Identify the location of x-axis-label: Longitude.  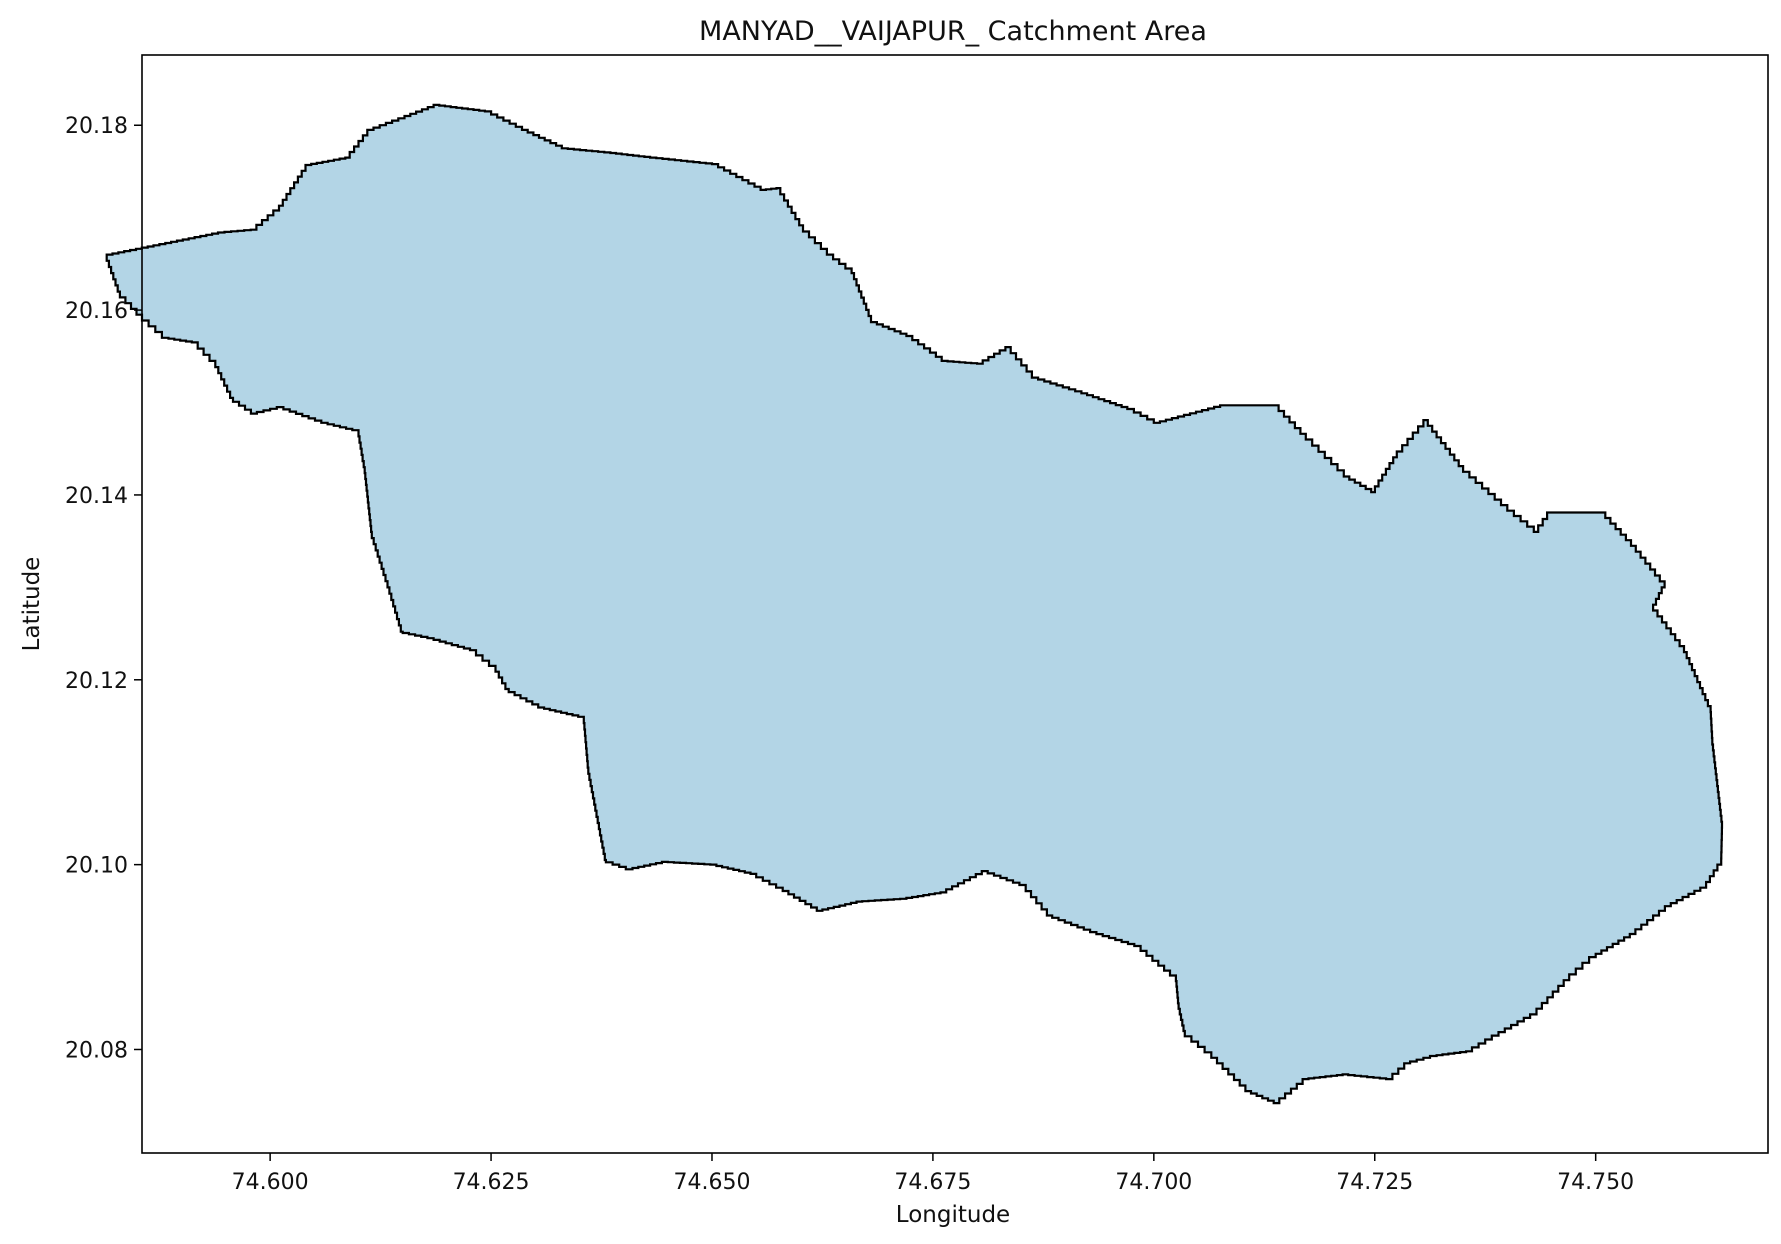
(953, 1215).